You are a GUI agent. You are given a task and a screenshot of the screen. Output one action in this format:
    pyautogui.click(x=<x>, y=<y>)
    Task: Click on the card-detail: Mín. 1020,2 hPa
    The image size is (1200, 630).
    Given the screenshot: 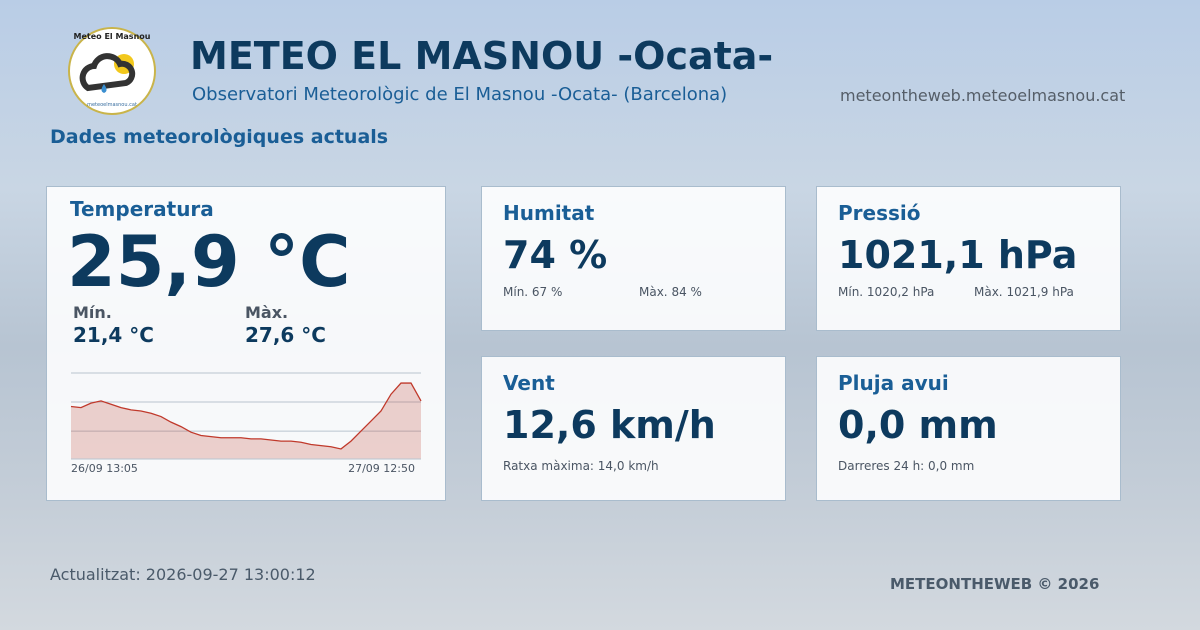 What is the action you would take?
    pyautogui.click(x=886, y=292)
    